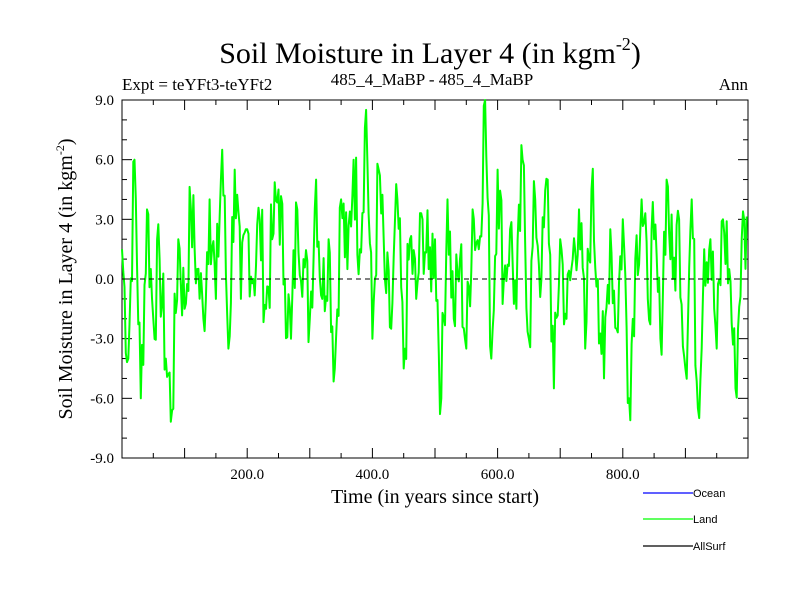 This screenshot has width=800, height=600. I want to click on legend-label-land: Land, so click(705, 520).